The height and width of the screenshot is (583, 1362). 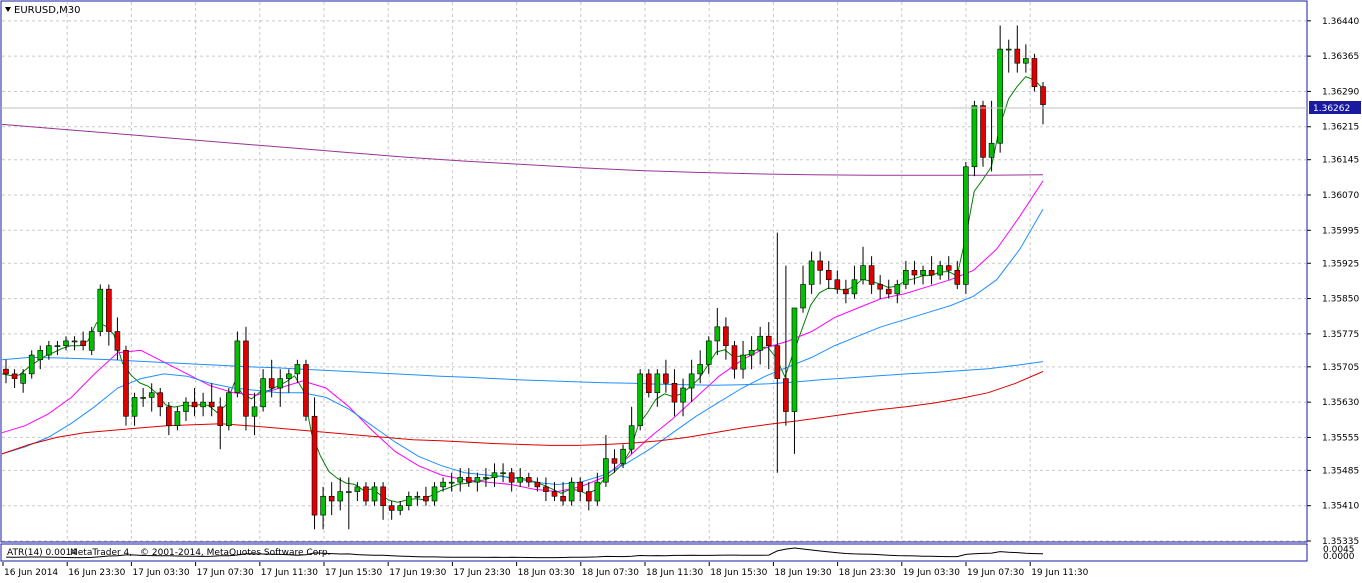 I want to click on y-tick-label: 1.36290, so click(x=1340, y=92).